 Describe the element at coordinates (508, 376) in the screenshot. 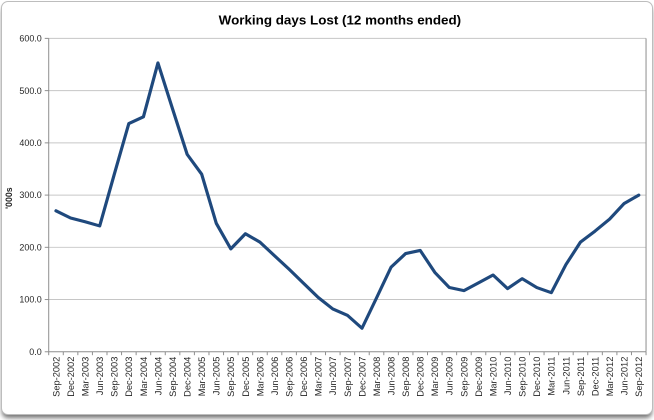

I see `x-tick-label: Jun-2010` at that location.